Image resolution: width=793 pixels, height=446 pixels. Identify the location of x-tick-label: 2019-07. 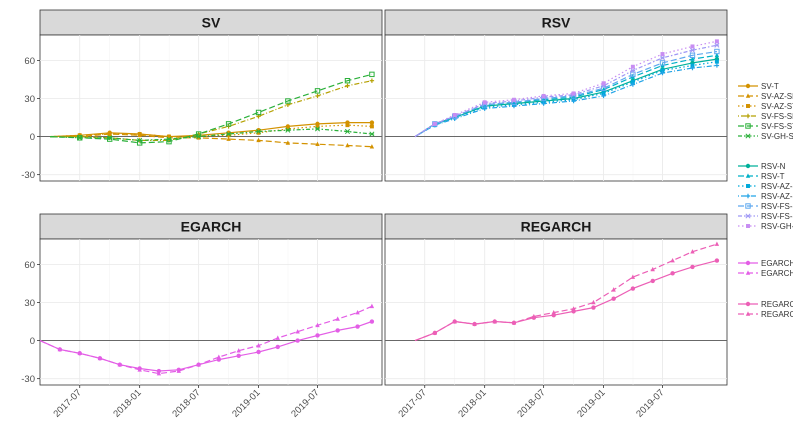
(650, 403).